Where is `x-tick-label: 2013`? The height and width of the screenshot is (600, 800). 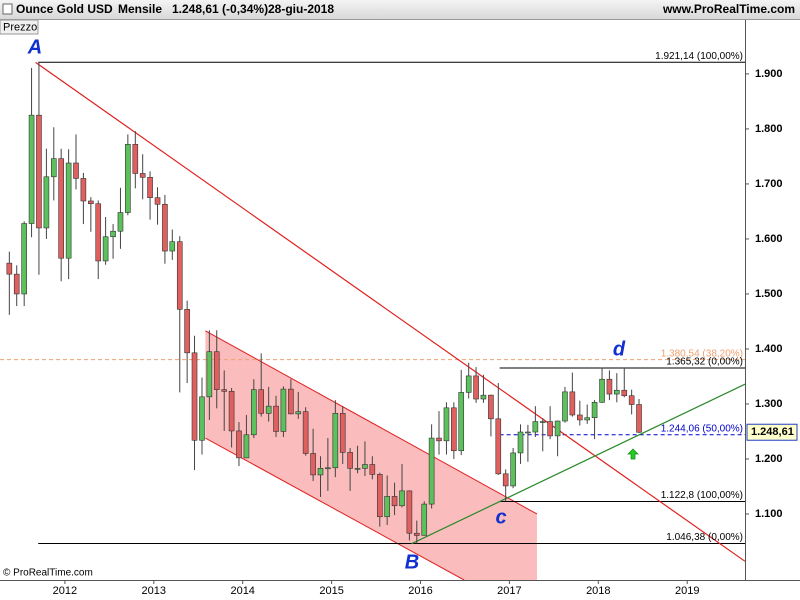 x-tick-label: 2013 is located at coordinates (154, 591).